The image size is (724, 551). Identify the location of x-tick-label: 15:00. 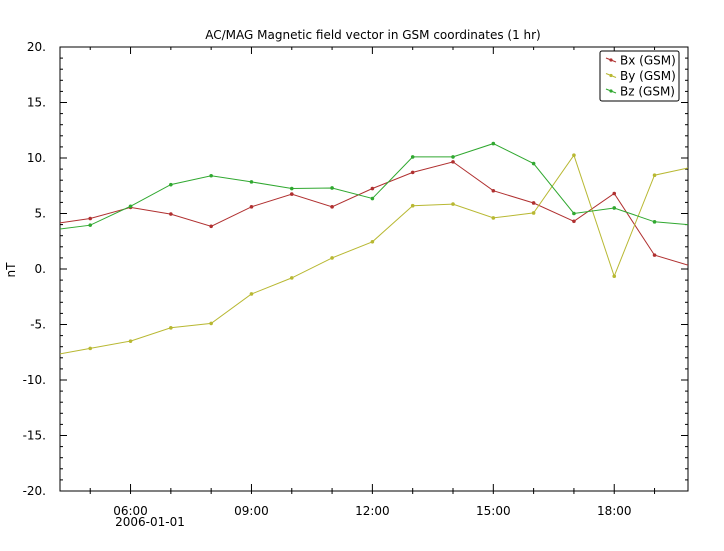
(493, 511).